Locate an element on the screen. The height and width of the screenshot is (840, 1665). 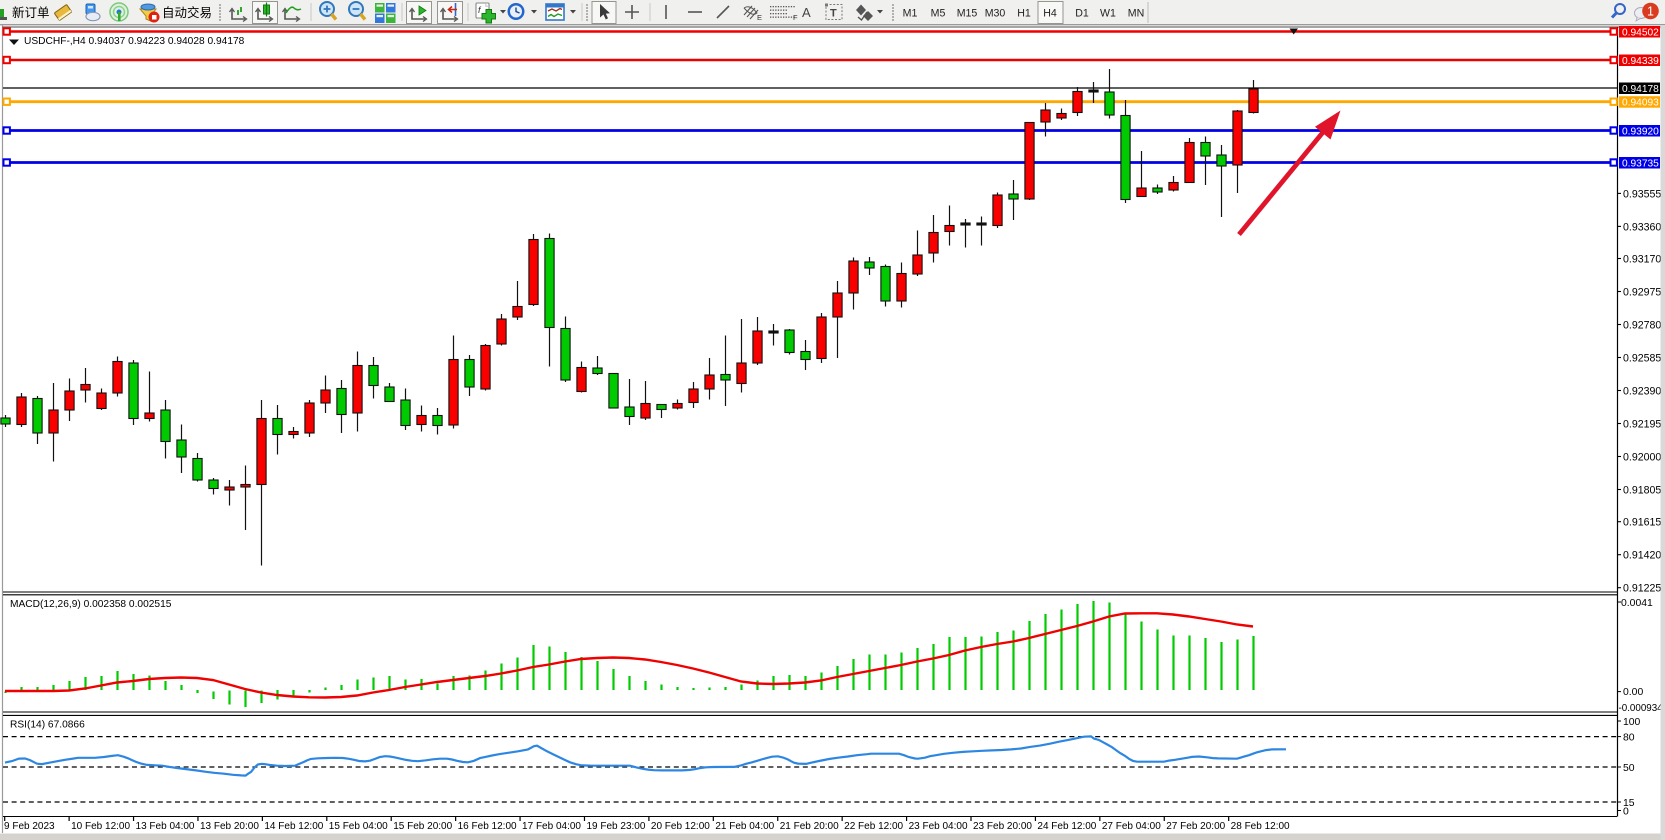
svg-text: 0.94093 is located at coordinates (1640, 103).